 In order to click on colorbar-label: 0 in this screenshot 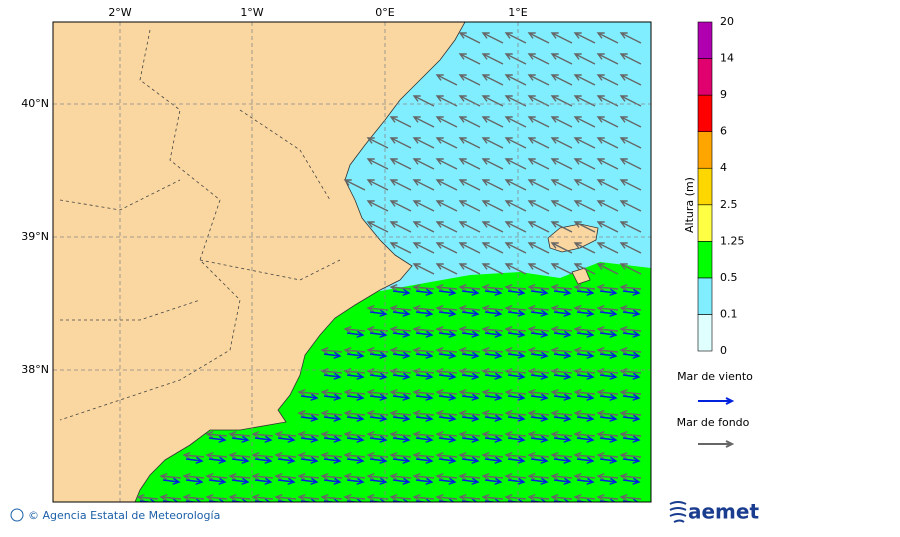, I will do `click(723, 350)`.